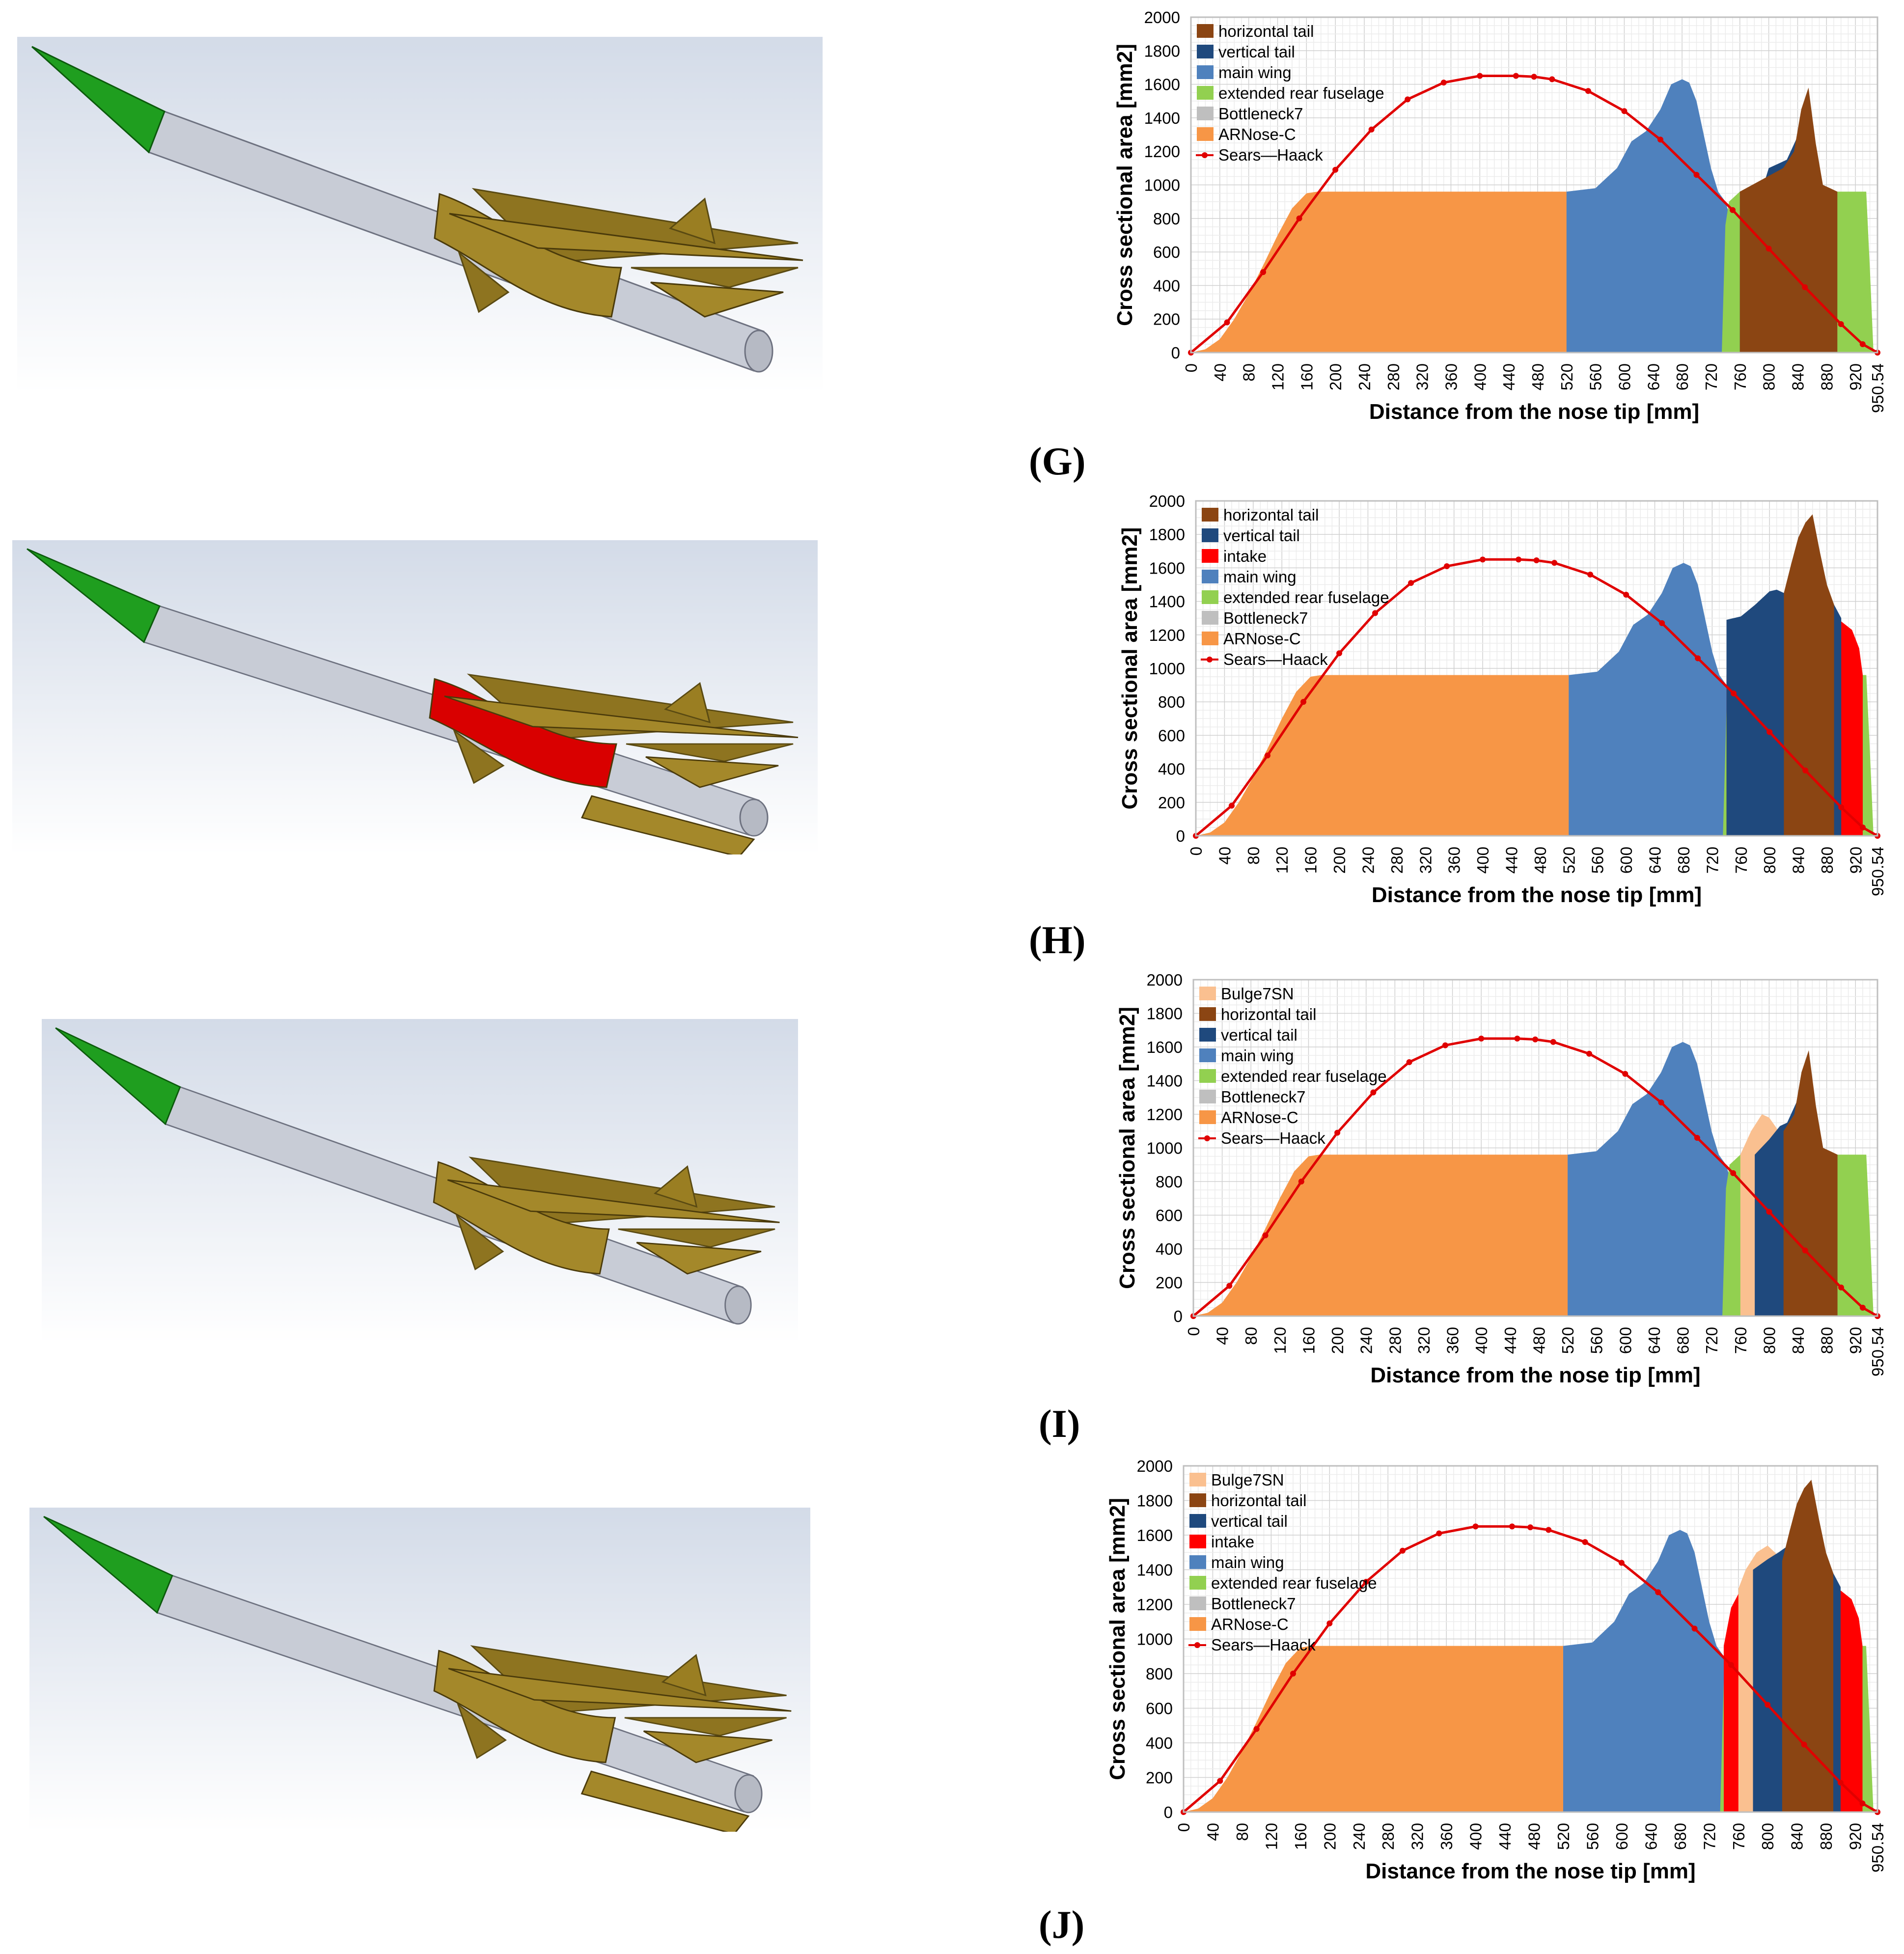 Image resolution: width=1904 pixels, height=1954 pixels. I want to click on line-sears-haack, so click(1535, 1178).